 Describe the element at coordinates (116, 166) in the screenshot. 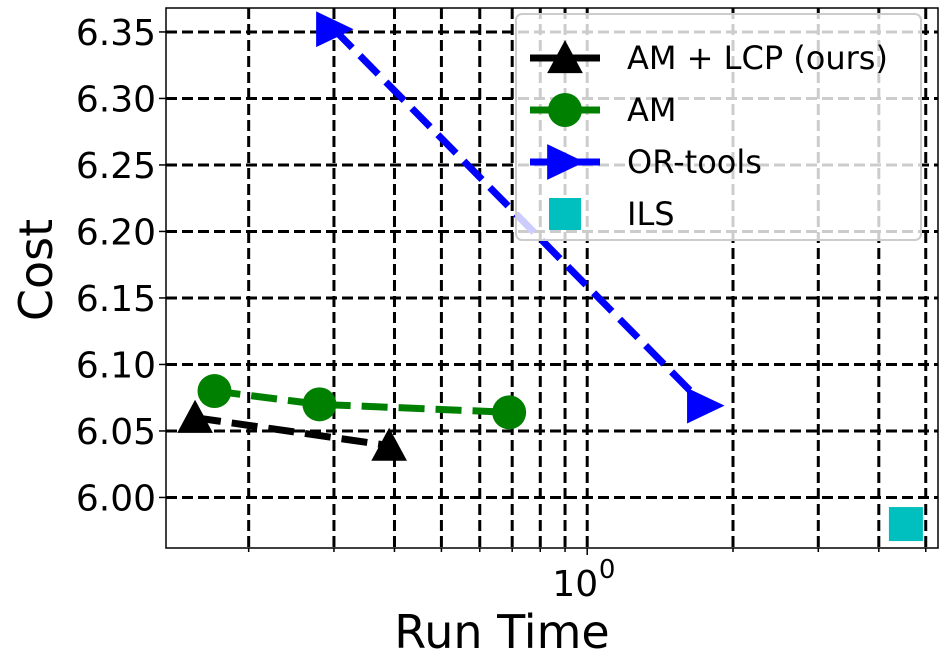

I see `y-tick-label: 6.25` at that location.